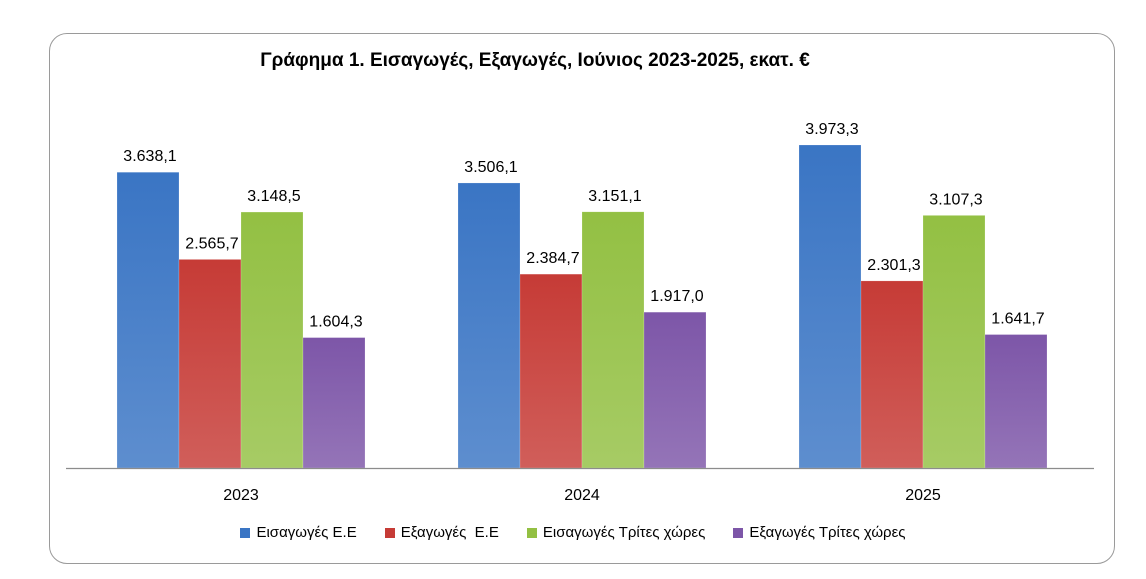  What do you see at coordinates (552, 258) in the screenshot?
I see `data-label-2024-series-1: 2.384,7` at bounding box center [552, 258].